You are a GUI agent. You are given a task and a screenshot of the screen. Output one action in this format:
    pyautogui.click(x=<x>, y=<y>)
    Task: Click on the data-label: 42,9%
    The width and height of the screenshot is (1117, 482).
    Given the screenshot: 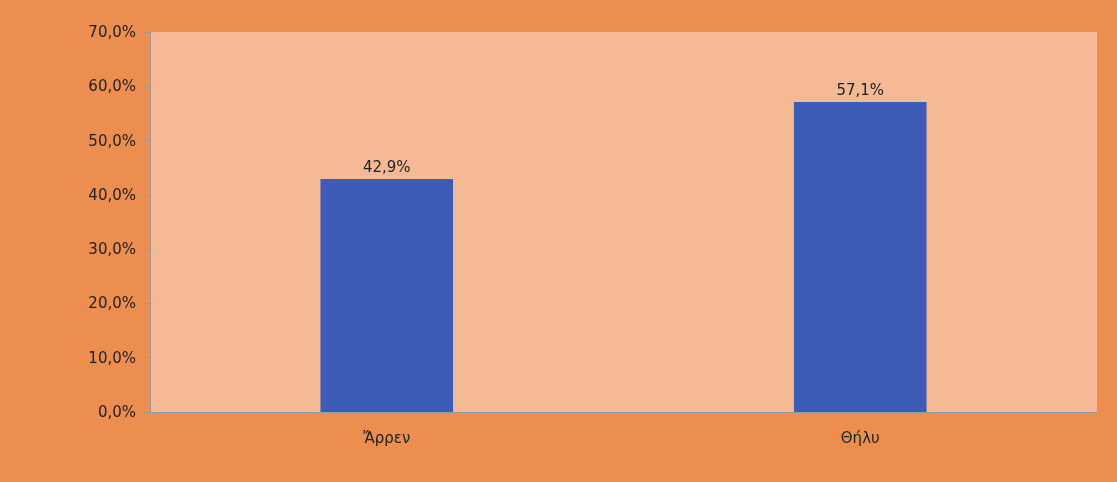 What is the action you would take?
    pyautogui.click(x=386, y=166)
    